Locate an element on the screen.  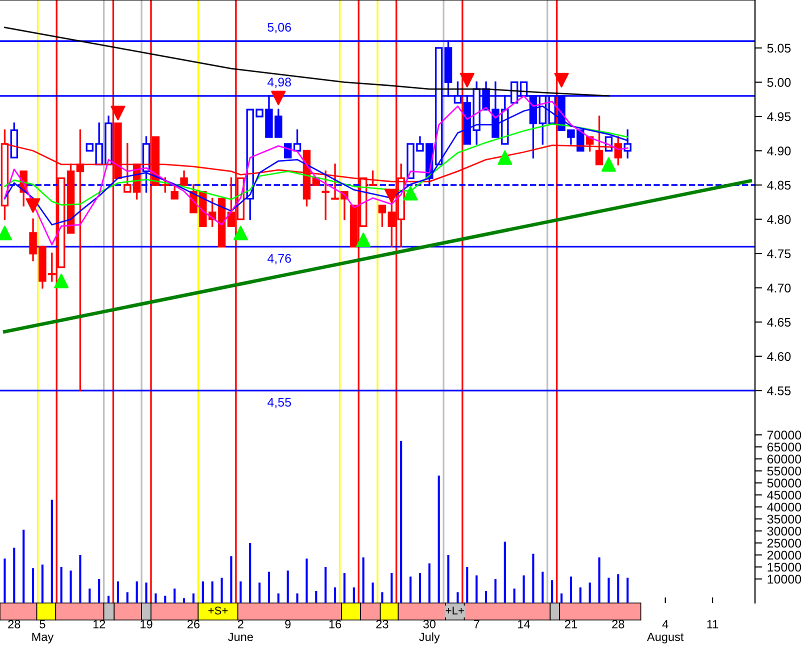
ref-line-label: 4,55 is located at coordinates (279, 403).